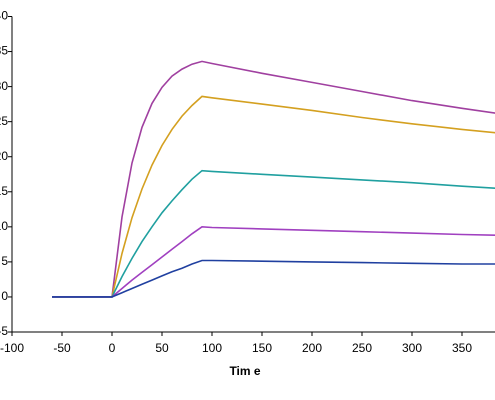  I want to click on x-tick-label: 300, so click(412, 348).